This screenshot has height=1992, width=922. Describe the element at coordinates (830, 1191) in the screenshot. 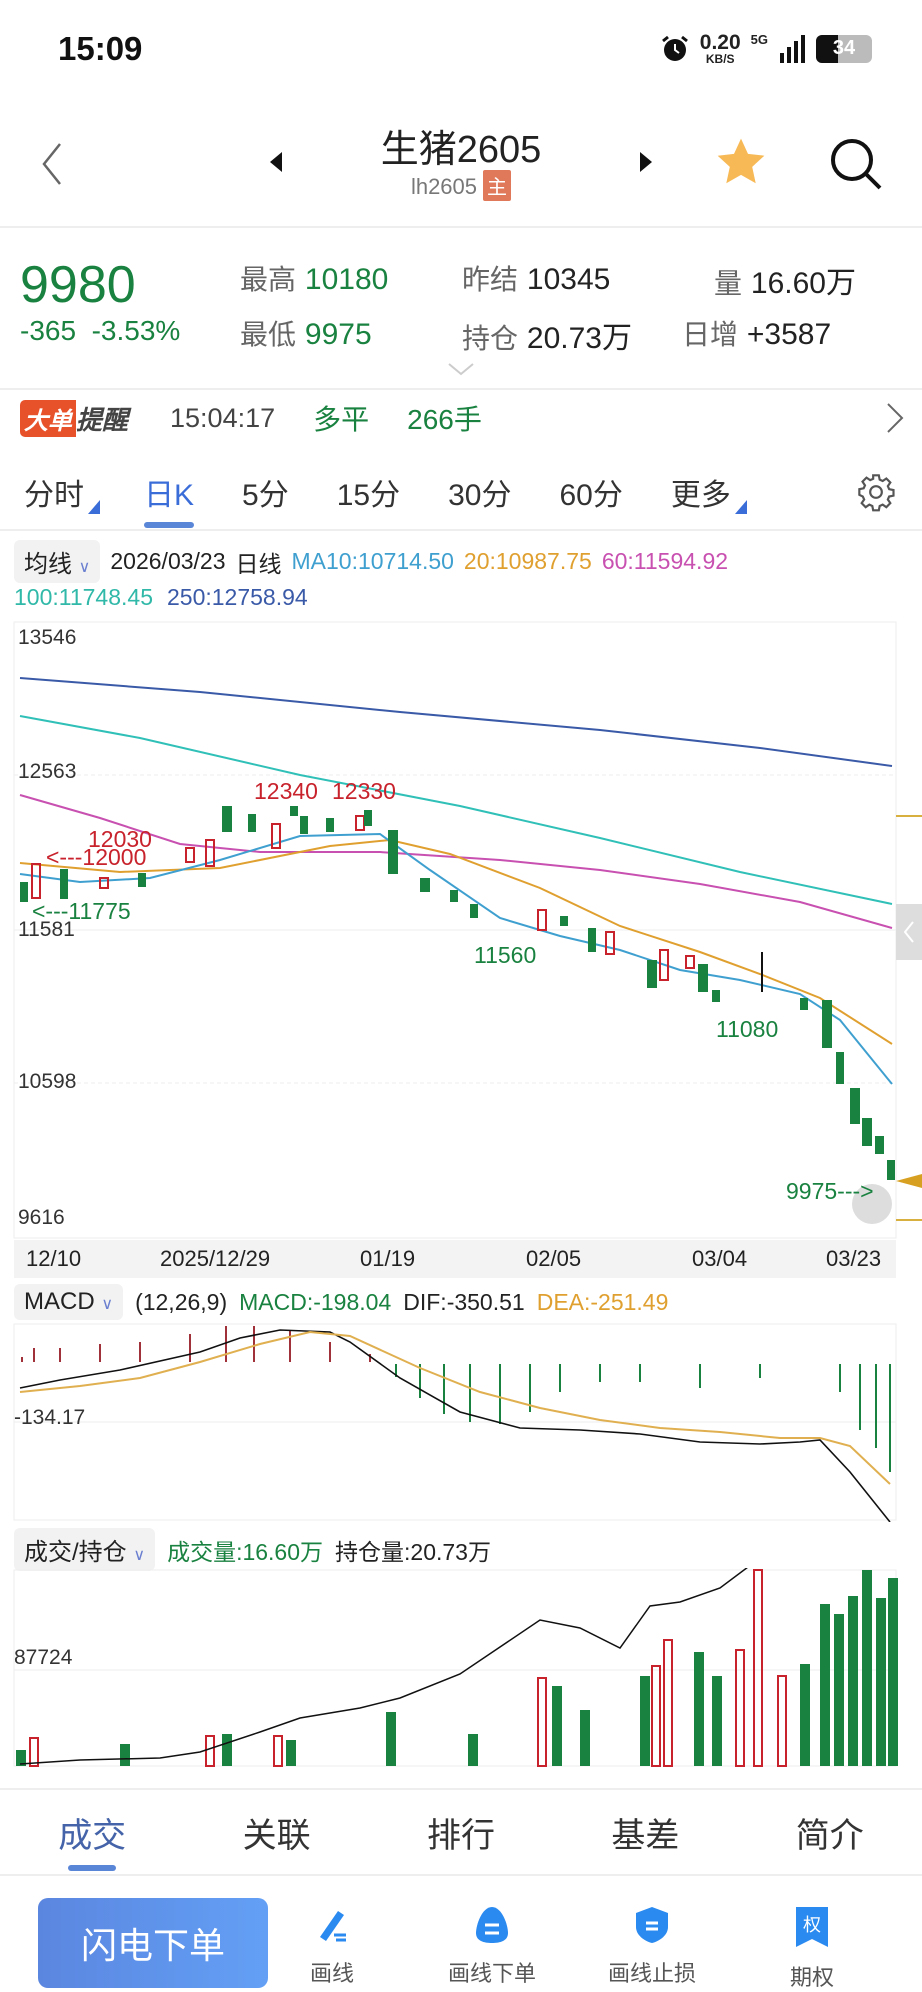

I see `annotation-low: 9975--->` at that location.